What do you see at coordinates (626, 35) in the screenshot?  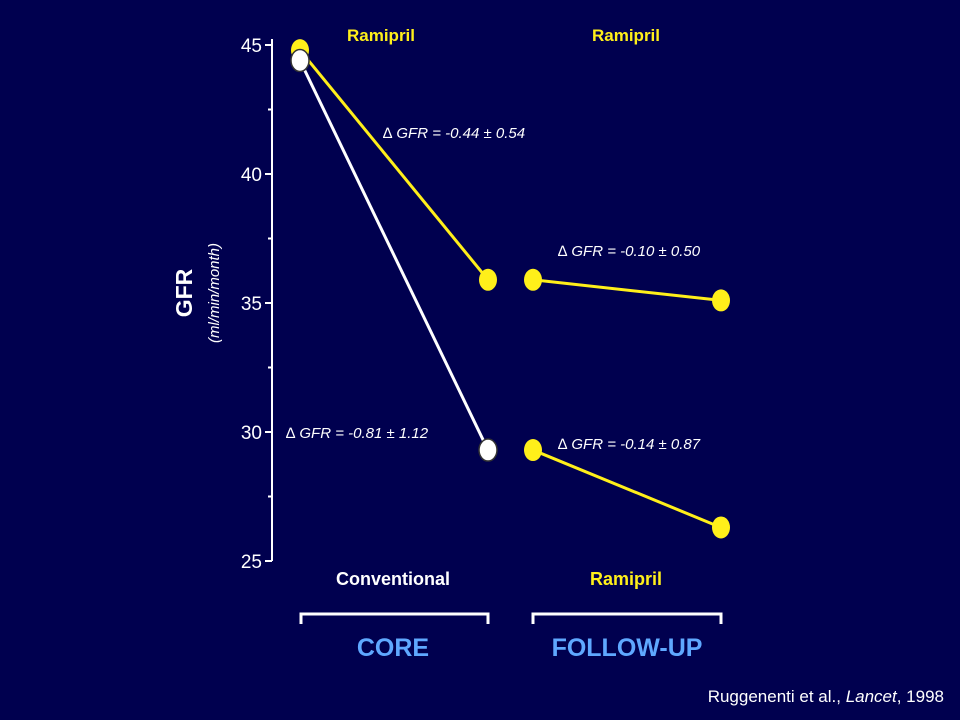 I see `header-label-follow-up: Ramipril` at bounding box center [626, 35].